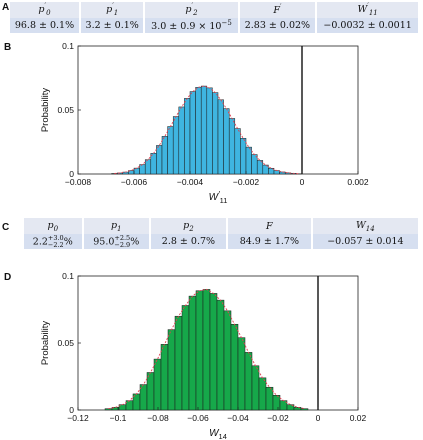 The image size is (423, 440). I want to click on x-axis-label: W14, so click(218, 434).